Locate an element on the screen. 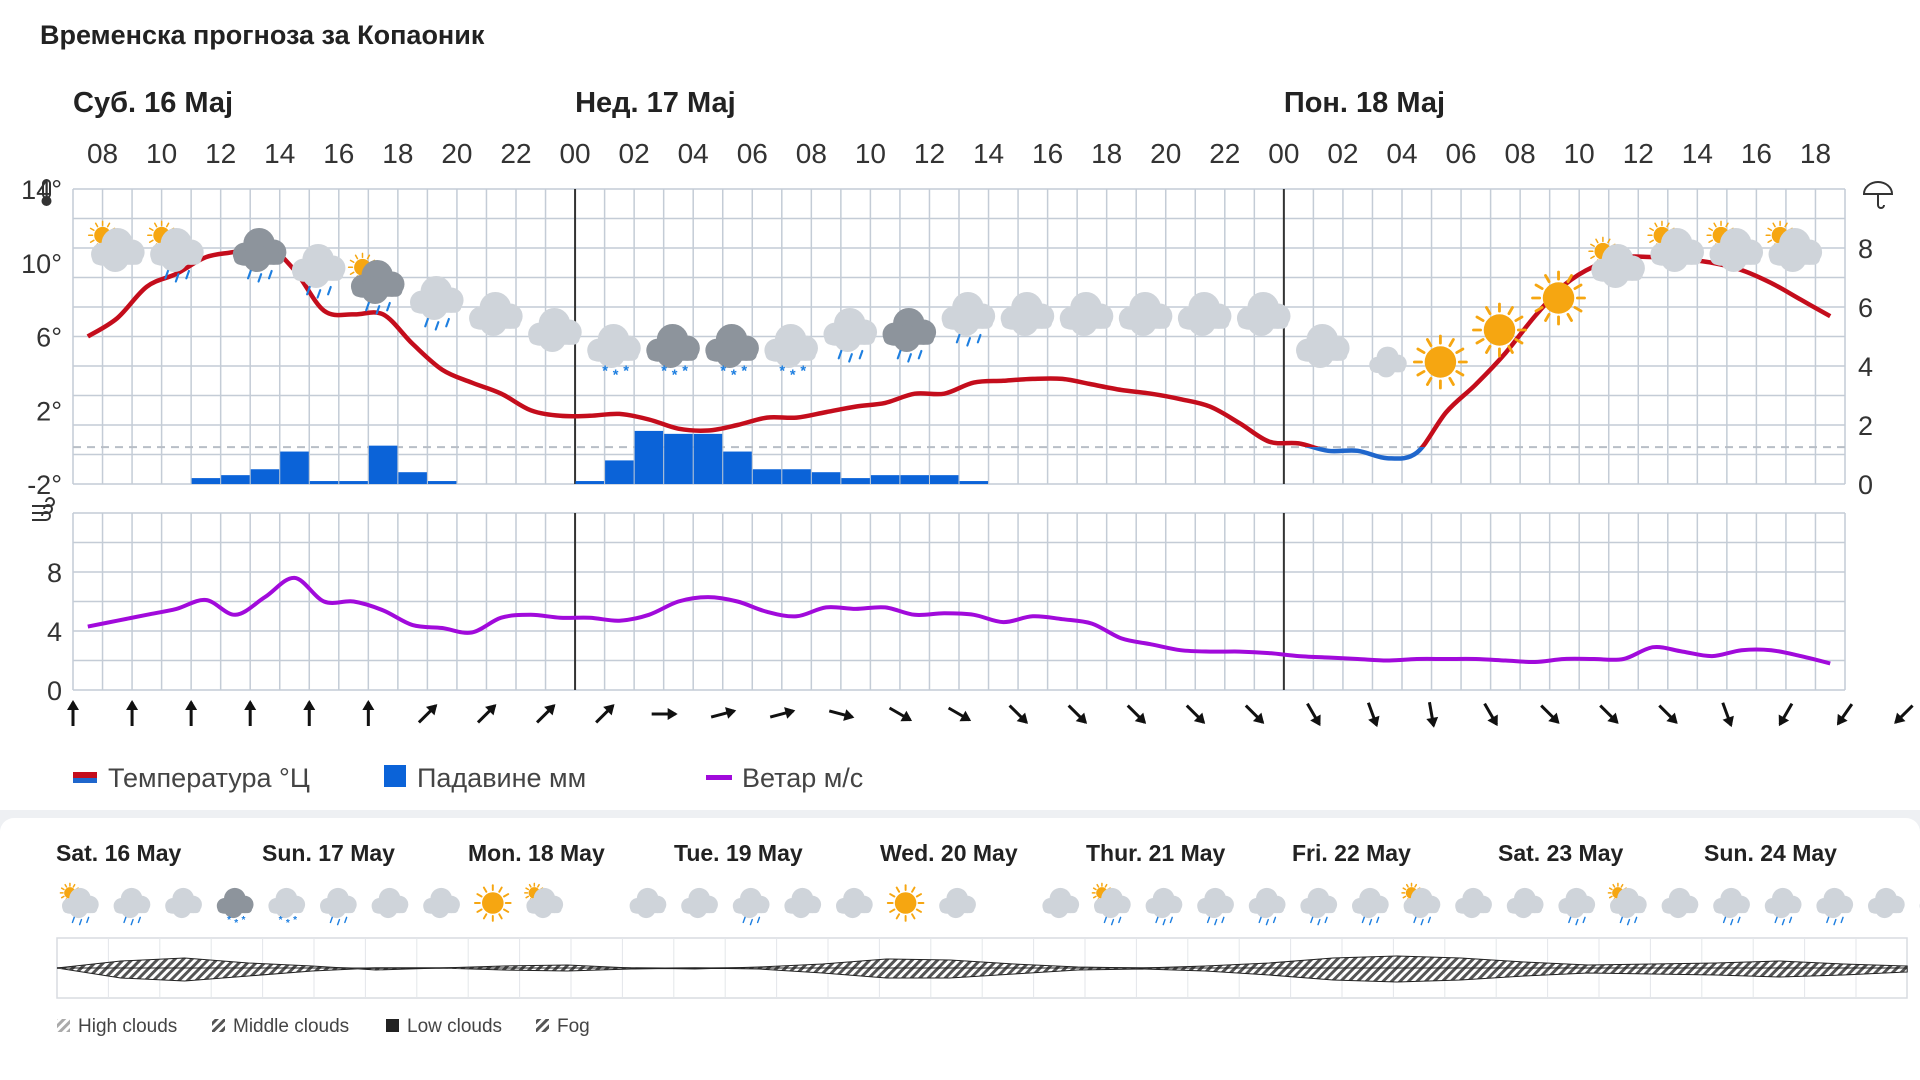  legend-wind-swatch is located at coordinates (719, 777).